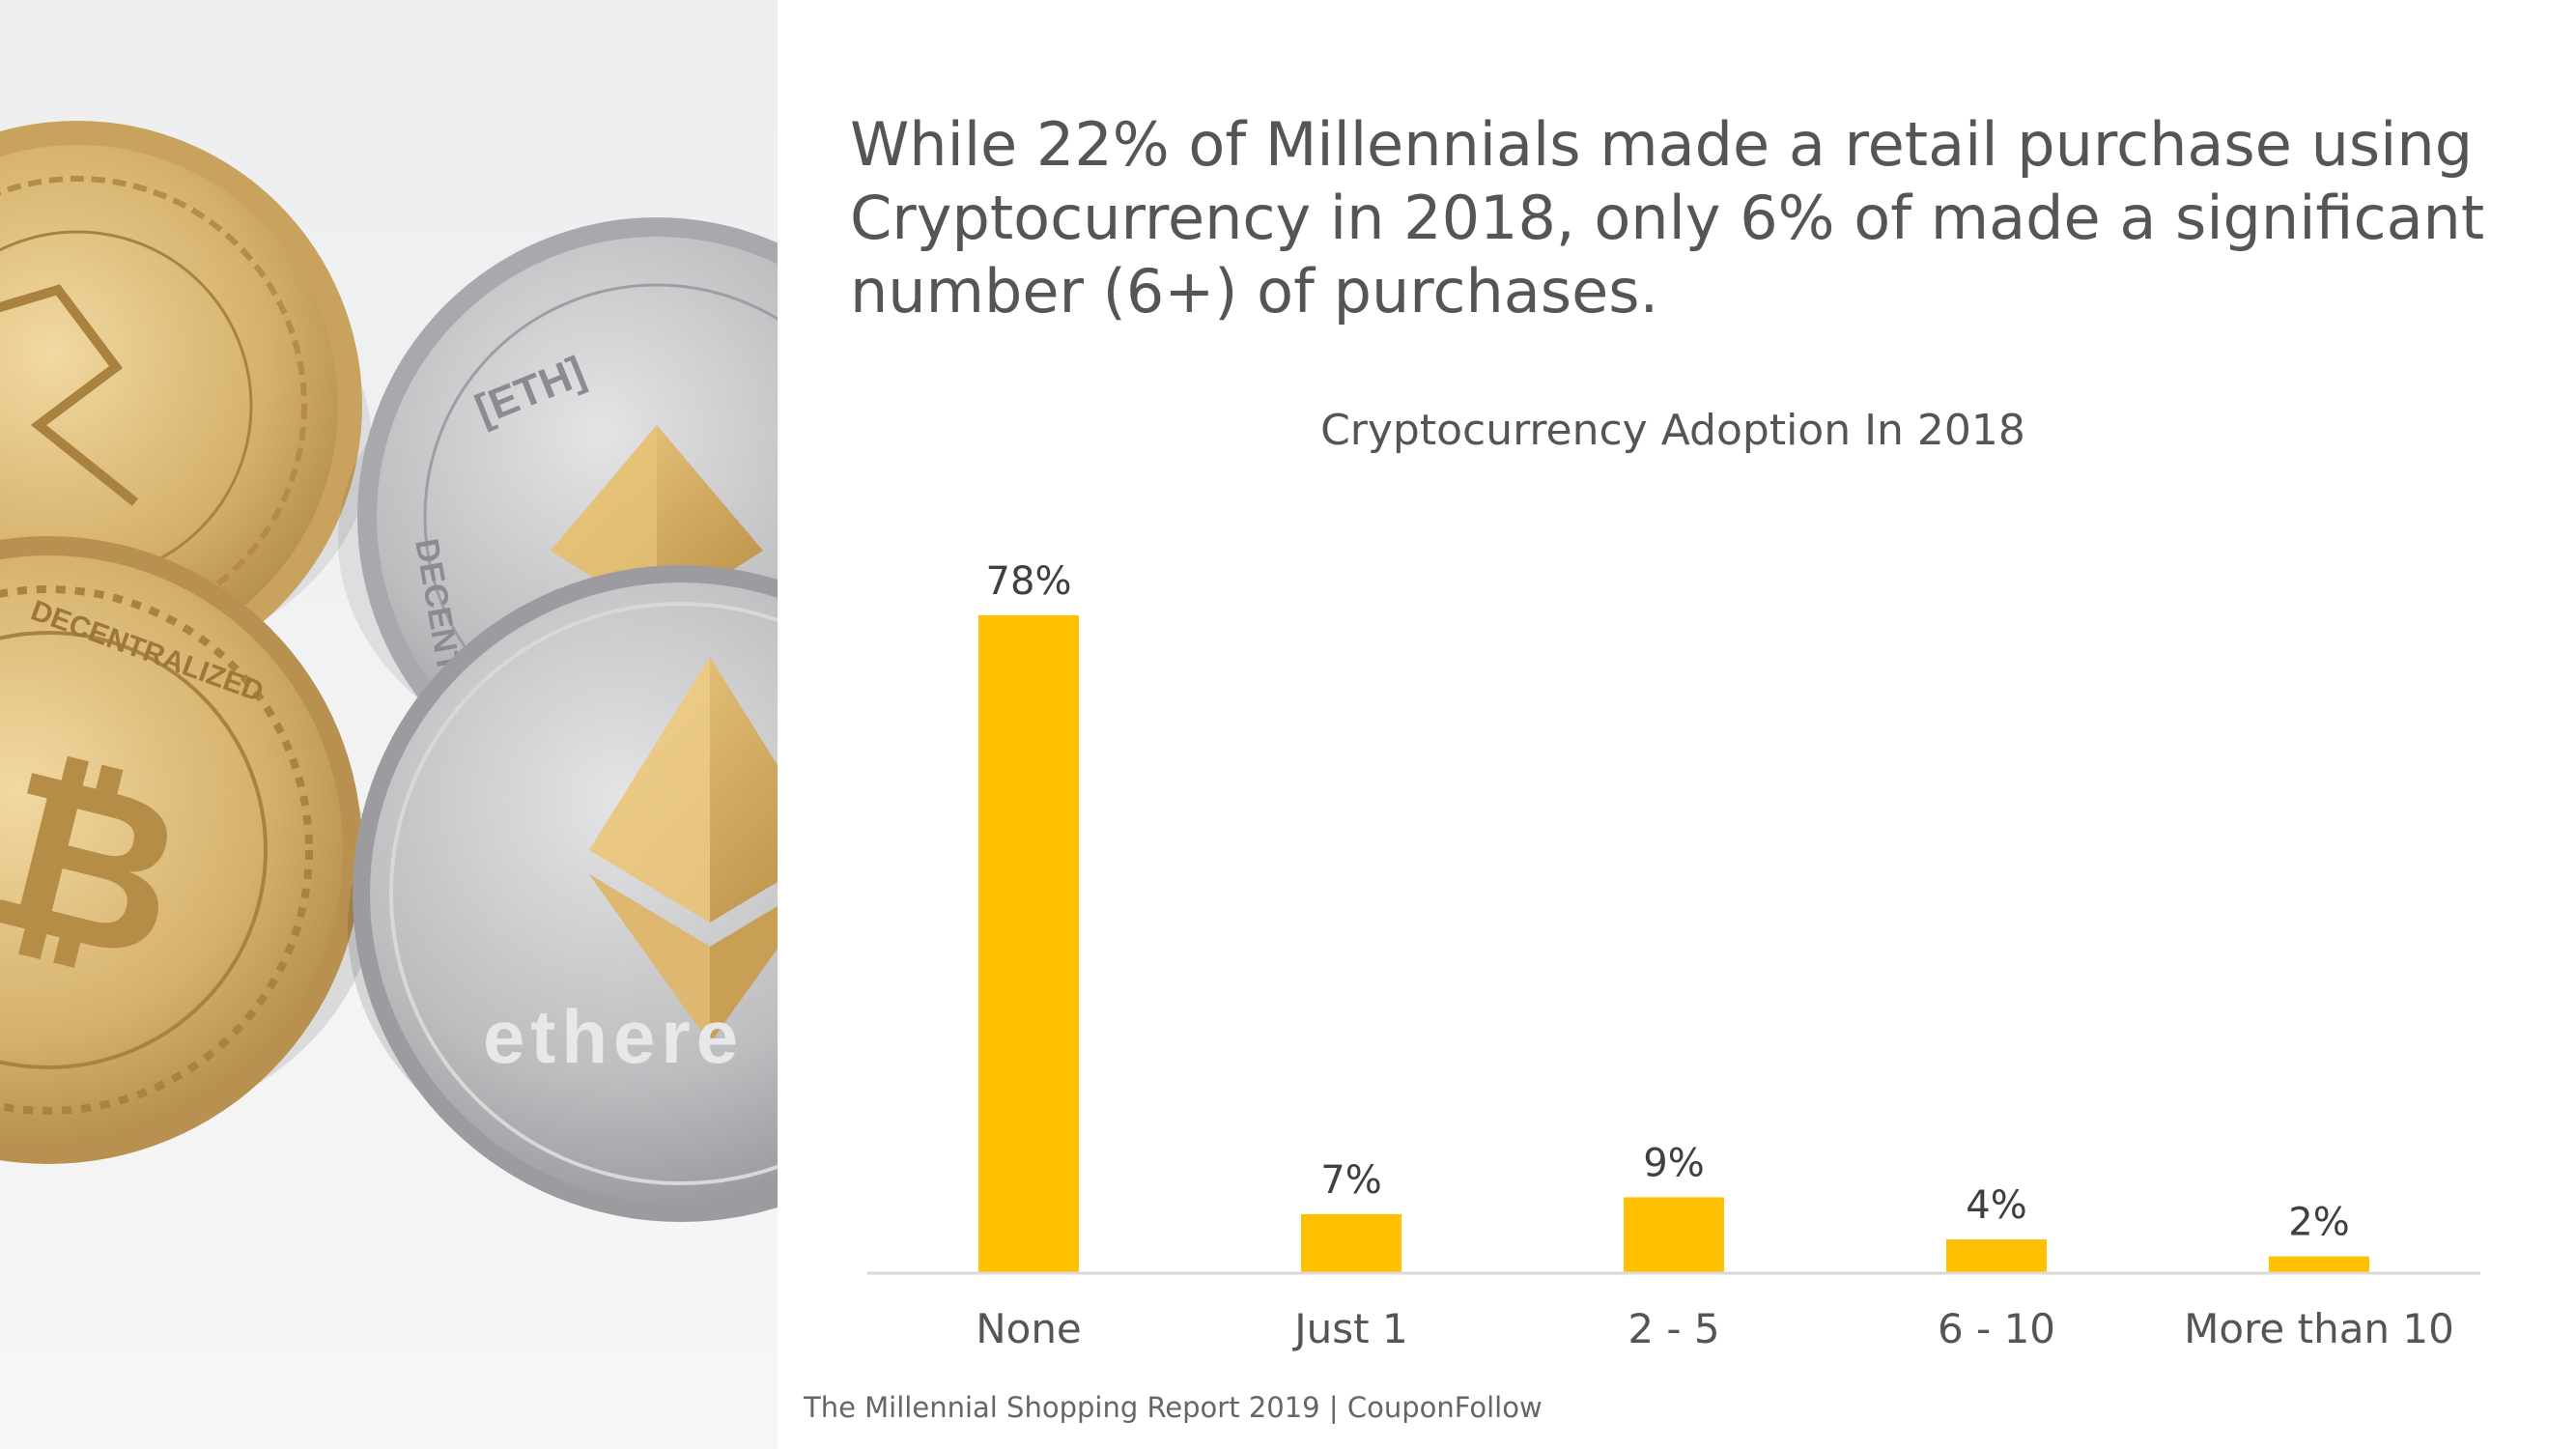  I want to click on category-label-4: More than 10, so click(2319, 1328).